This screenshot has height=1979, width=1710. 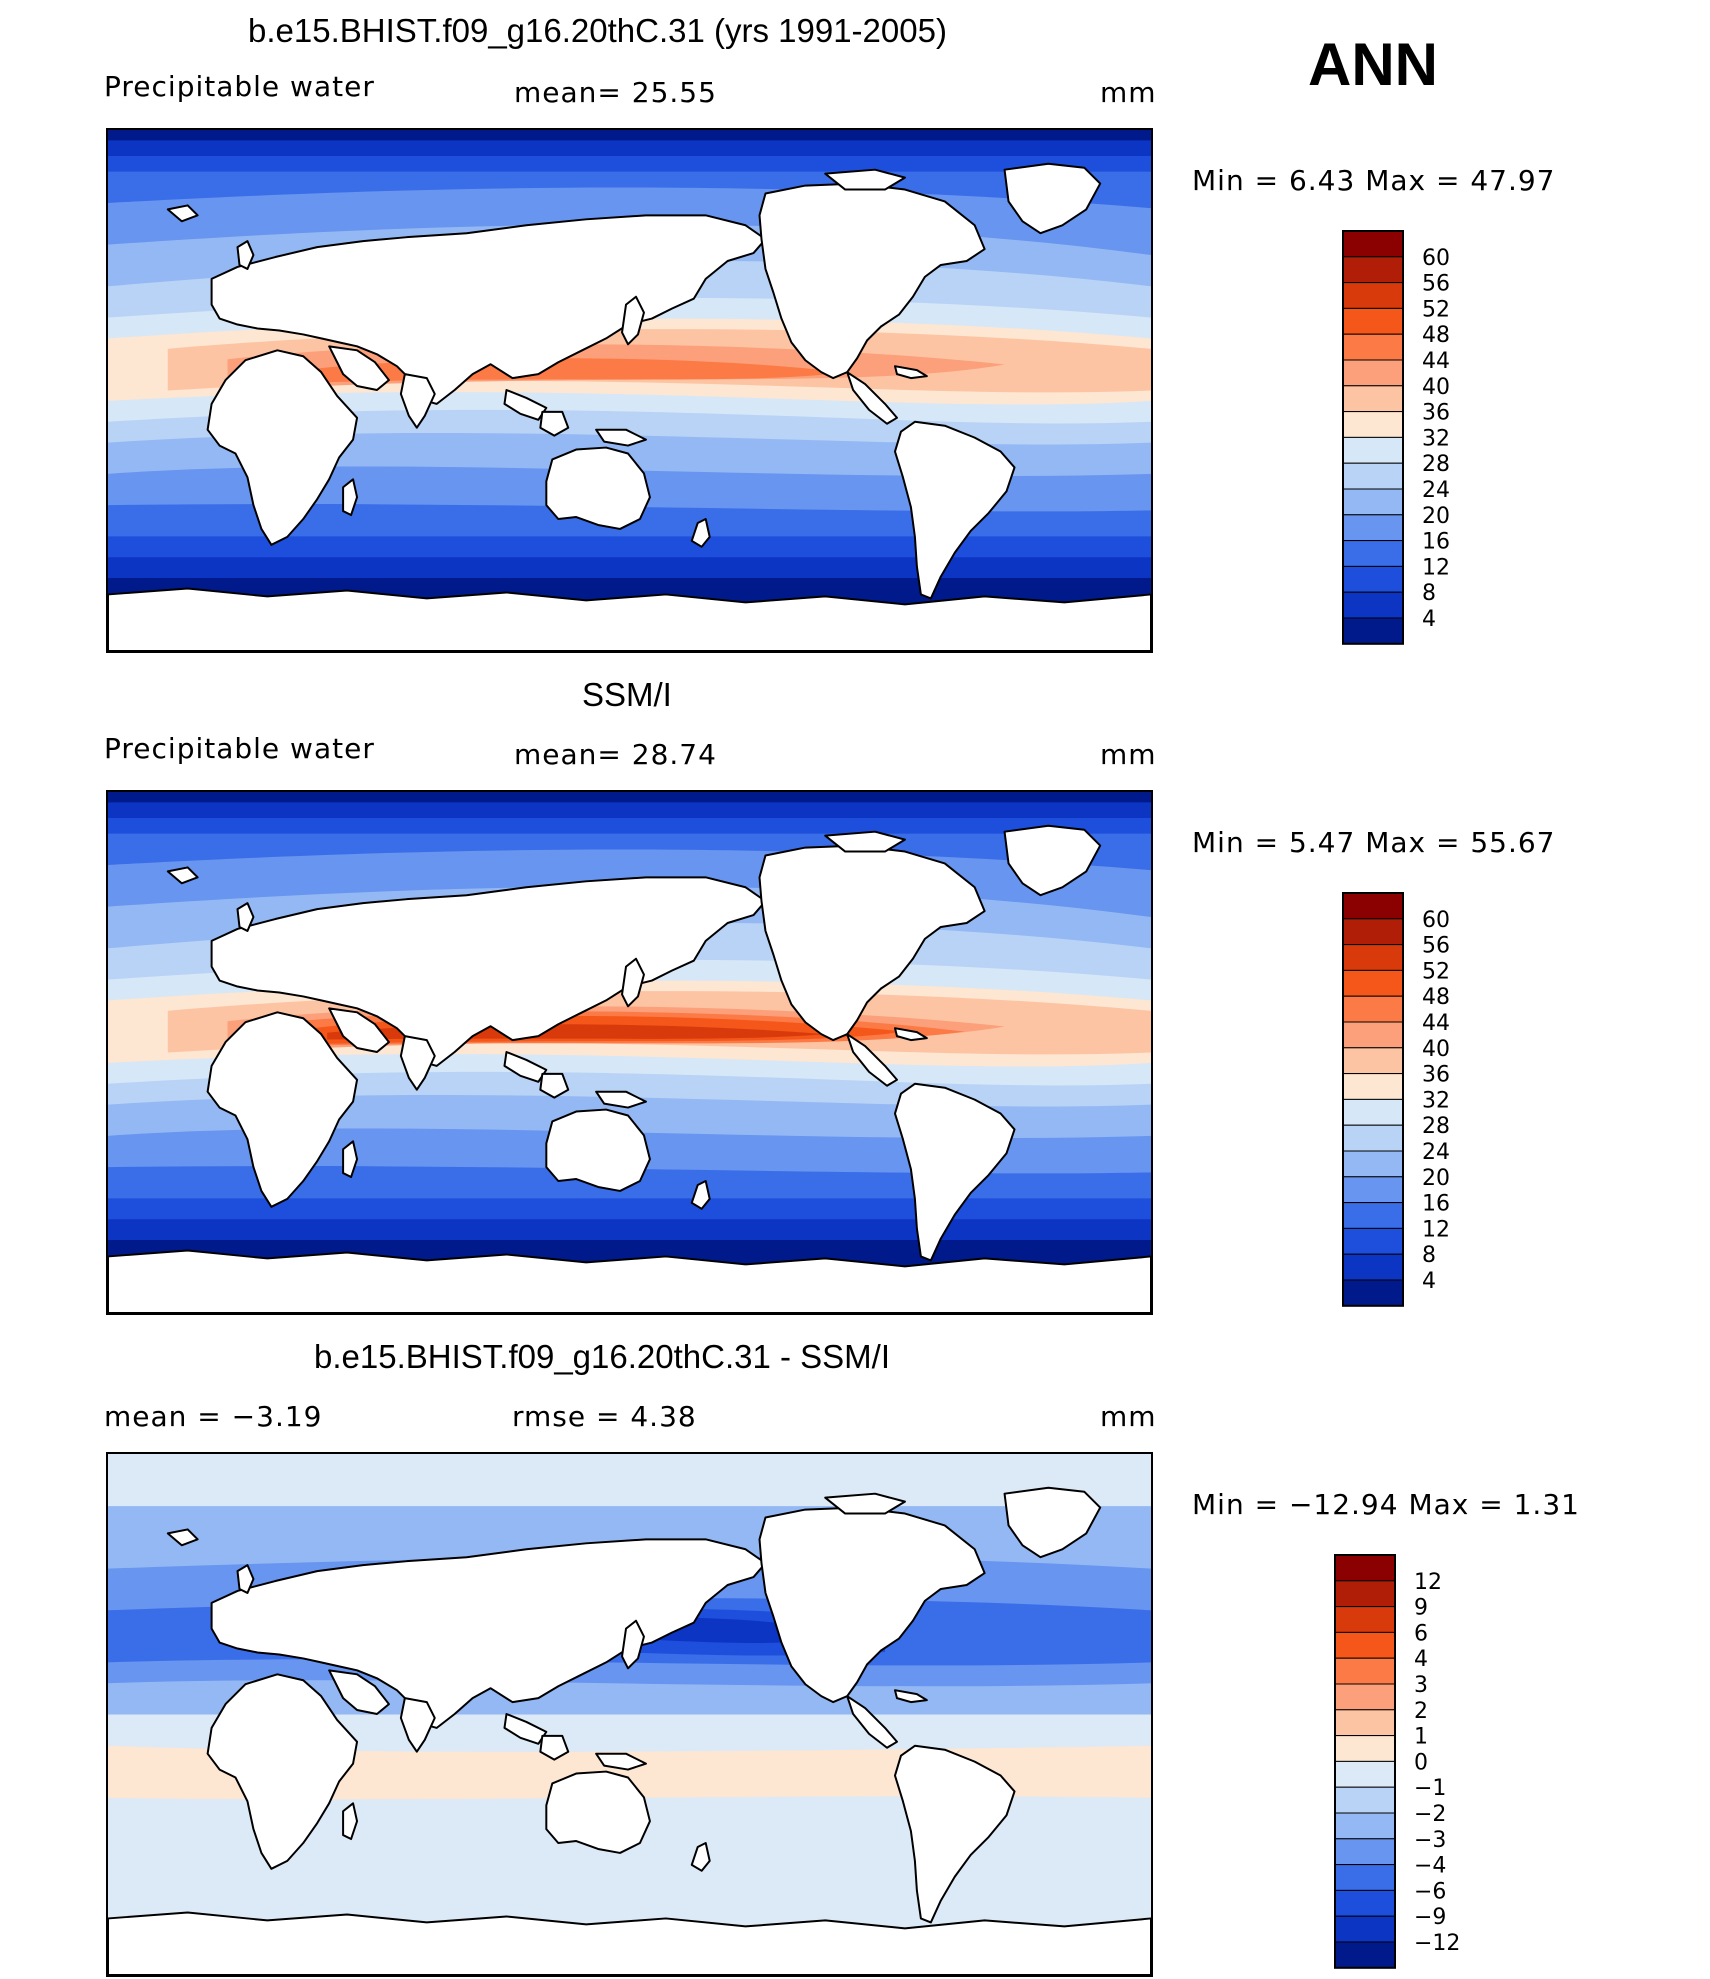 I want to click on panel-2-colorbar-tick-label: 4, so click(x=1429, y=1281).